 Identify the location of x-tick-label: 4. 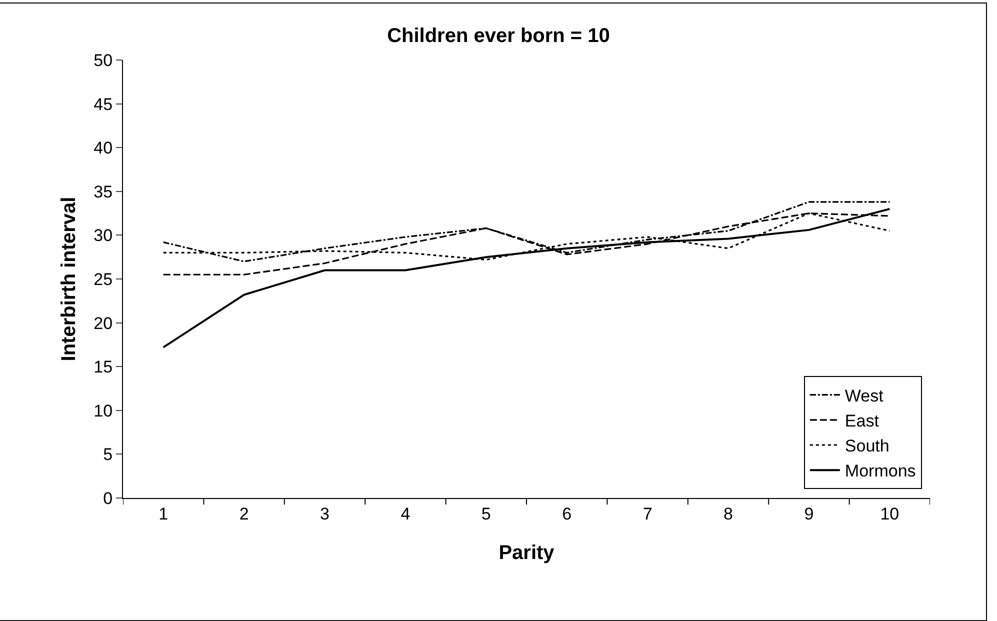
(405, 514).